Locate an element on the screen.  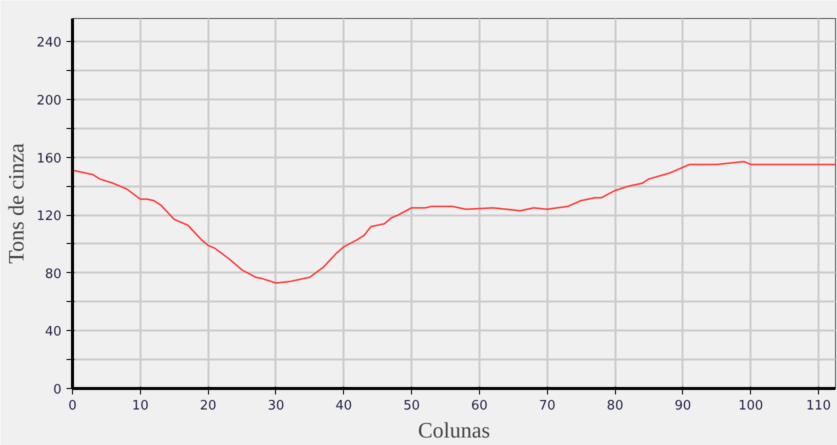
x-tick-label: 80 is located at coordinates (615, 406).